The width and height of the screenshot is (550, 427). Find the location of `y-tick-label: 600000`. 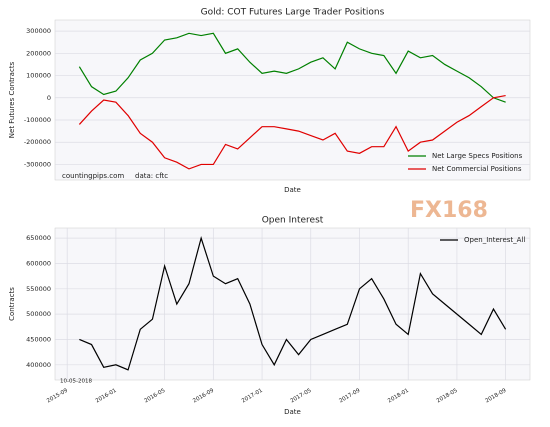

y-tick-label: 600000 is located at coordinates (38, 263).